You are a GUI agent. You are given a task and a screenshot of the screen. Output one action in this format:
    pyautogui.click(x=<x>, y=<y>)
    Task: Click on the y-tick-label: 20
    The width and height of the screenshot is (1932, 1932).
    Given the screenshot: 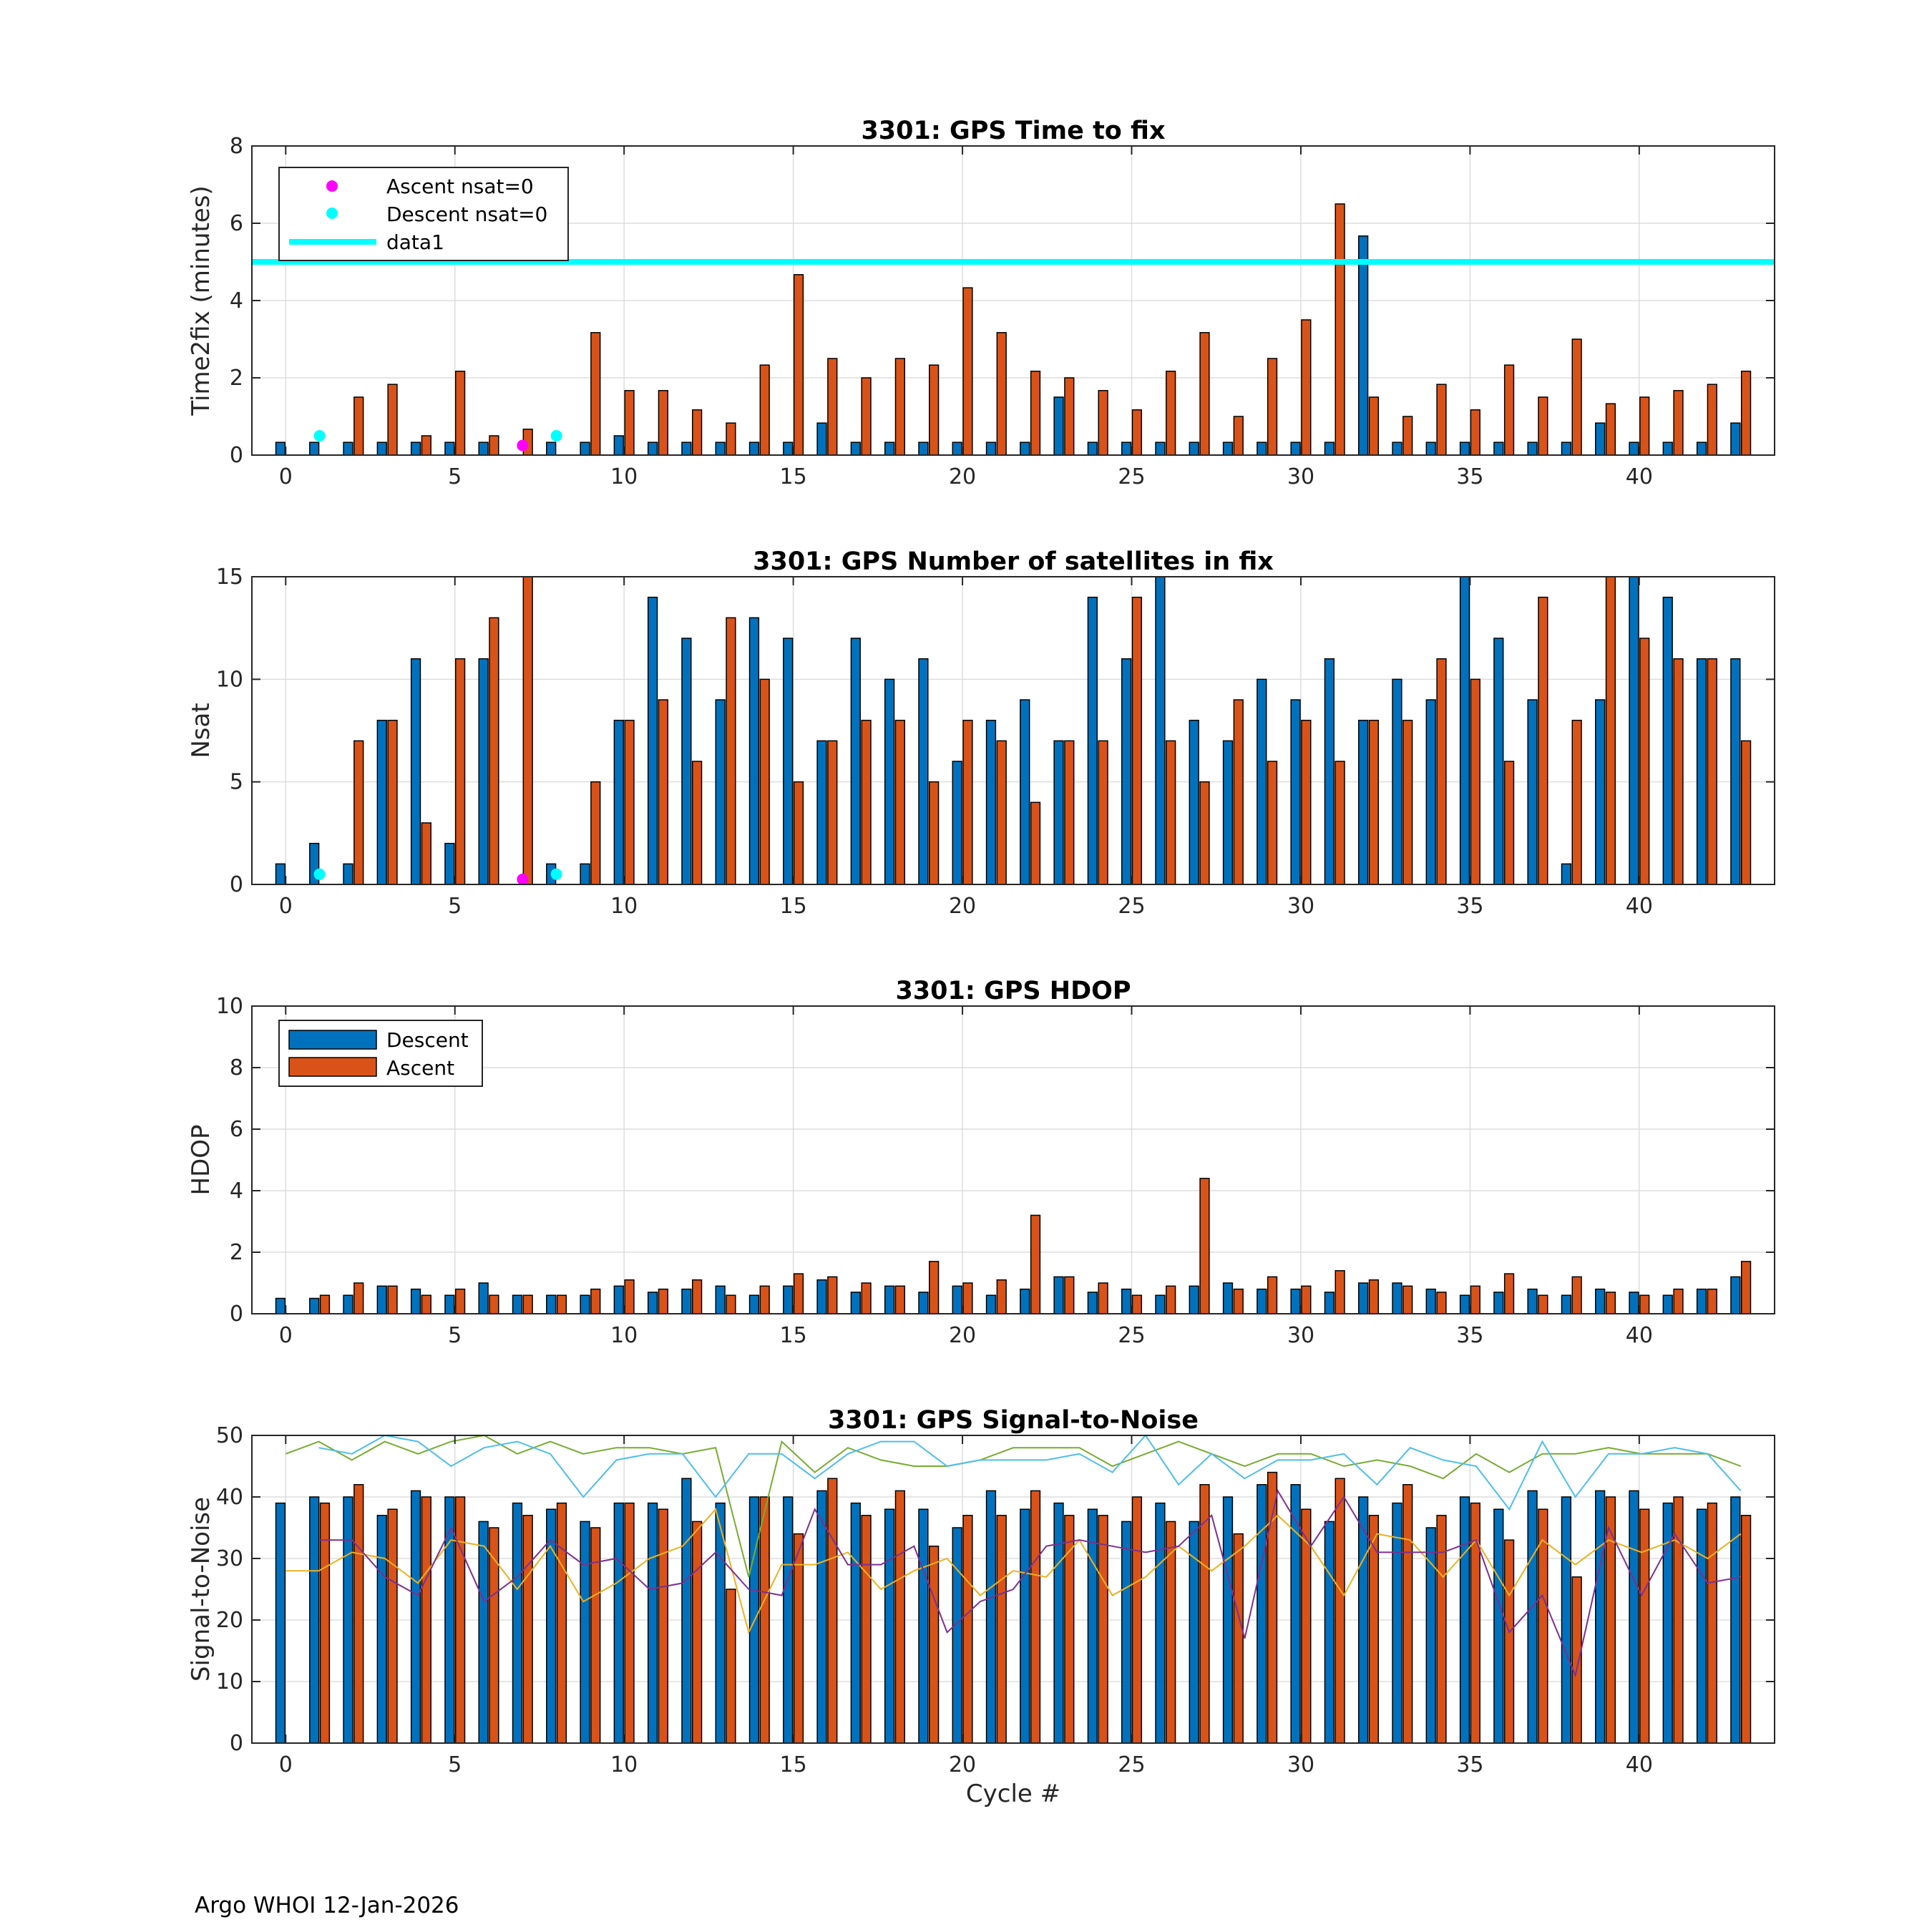 What is the action you would take?
    pyautogui.click(x=229, y=1620)
    